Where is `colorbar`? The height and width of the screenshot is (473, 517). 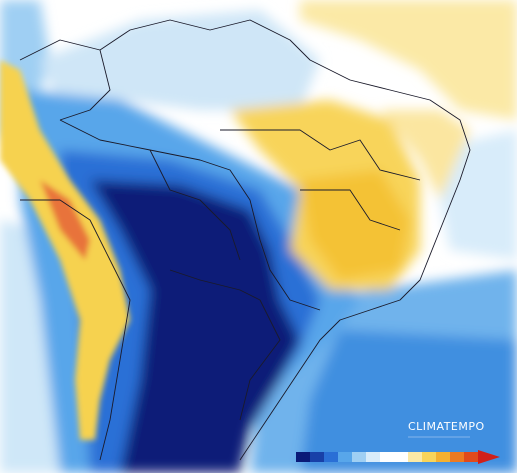 colorbar is located at coordinates (398, 457).